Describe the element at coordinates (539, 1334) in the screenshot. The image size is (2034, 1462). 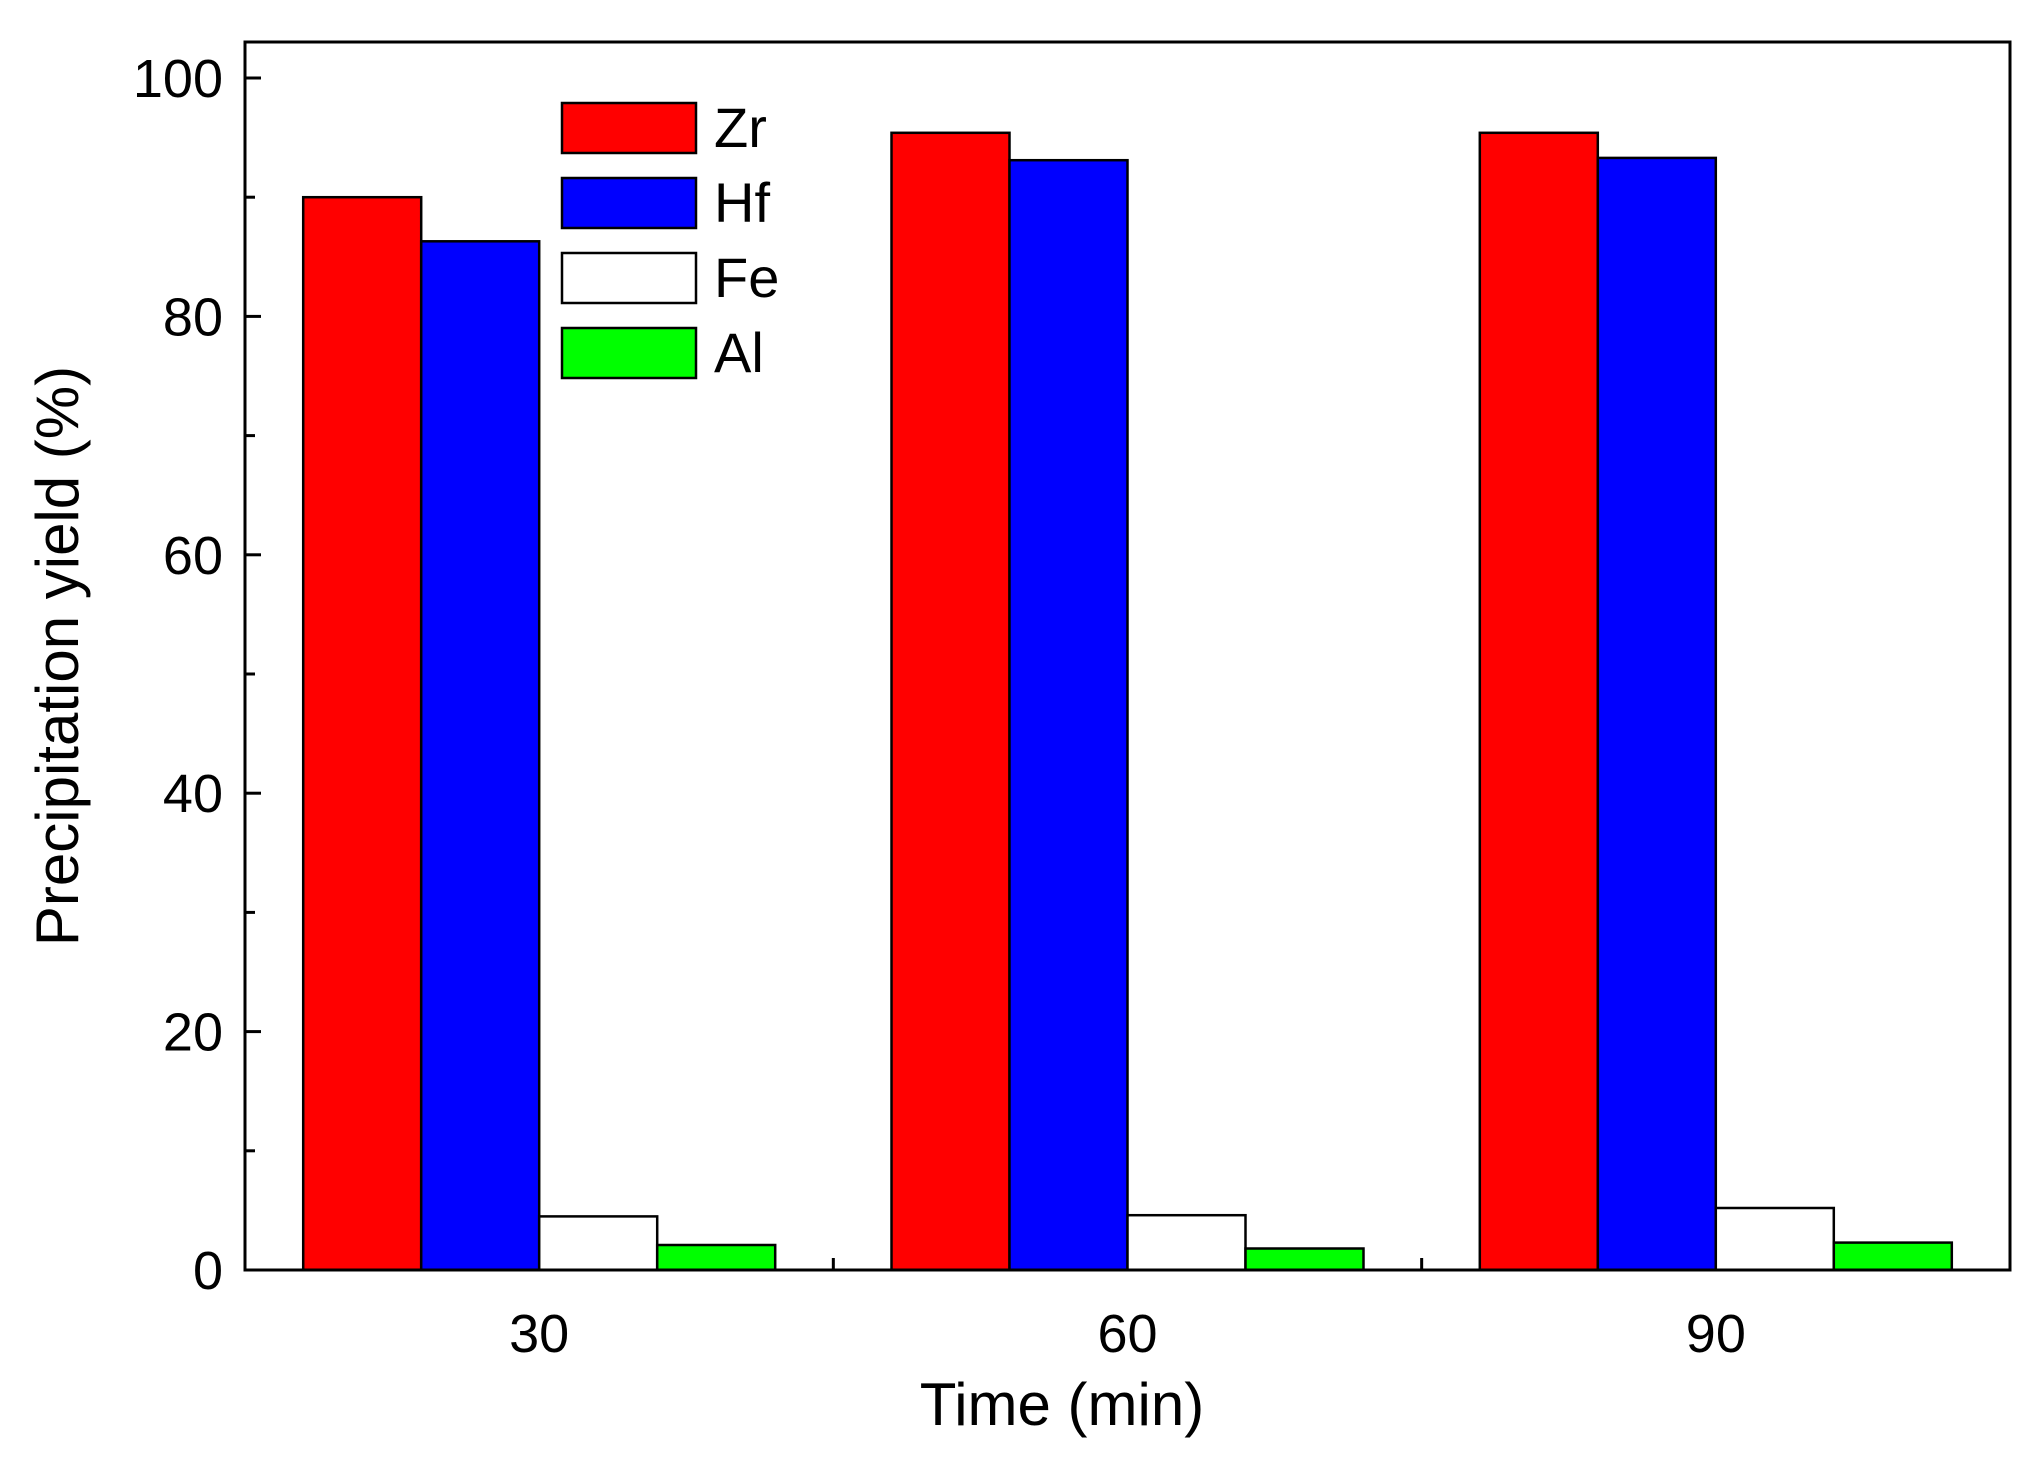
I see `x-tick-label-30: 30` at that location.